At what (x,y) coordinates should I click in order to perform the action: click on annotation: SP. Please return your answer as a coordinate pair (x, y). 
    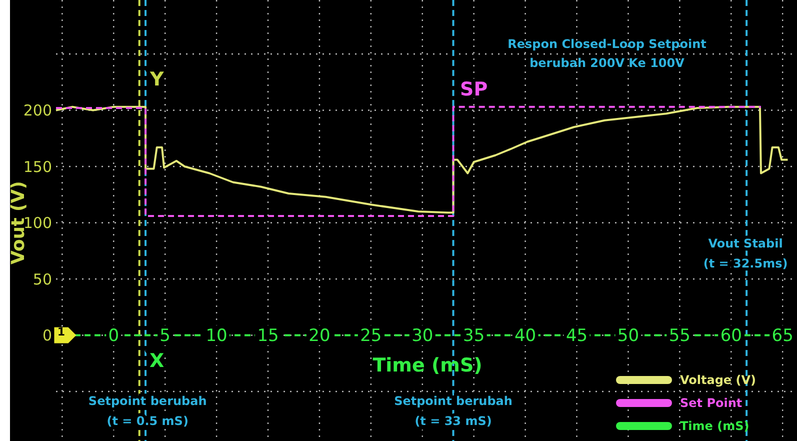
    Looking at the image, I should click on (474, 89).